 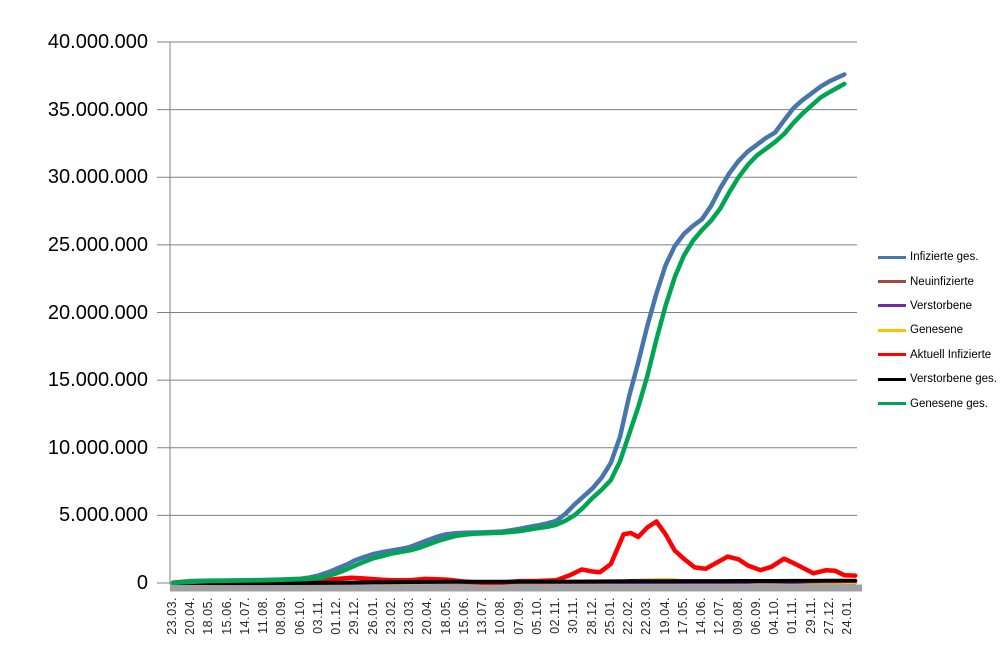 I want to click on x-axis-label: 26.01., so click(x=372, y=616).